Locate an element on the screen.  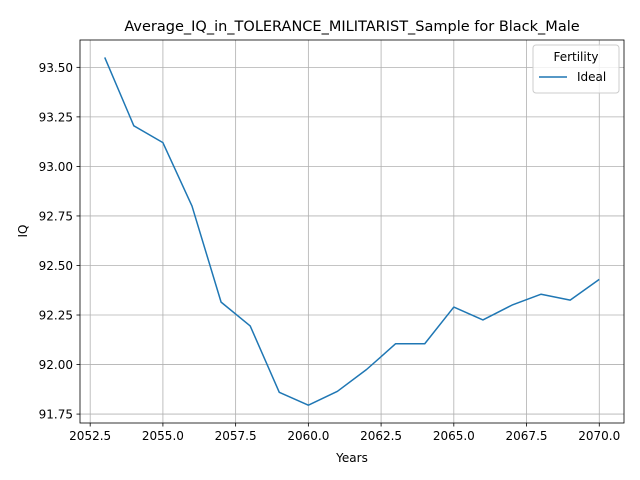
x-tick-label: 2065.0 is located at coordinates (454, 436).